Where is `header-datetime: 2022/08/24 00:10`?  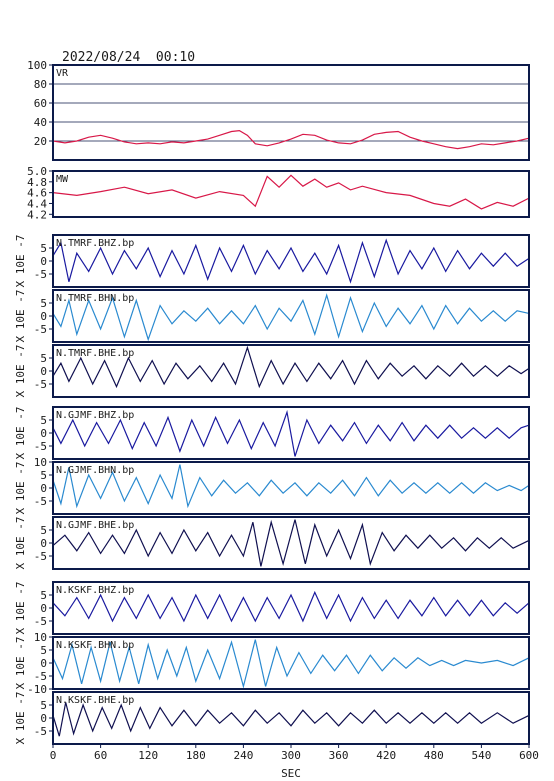 header-datetime: 2022/08/24 00:10 is located at coordinates (129, 57).